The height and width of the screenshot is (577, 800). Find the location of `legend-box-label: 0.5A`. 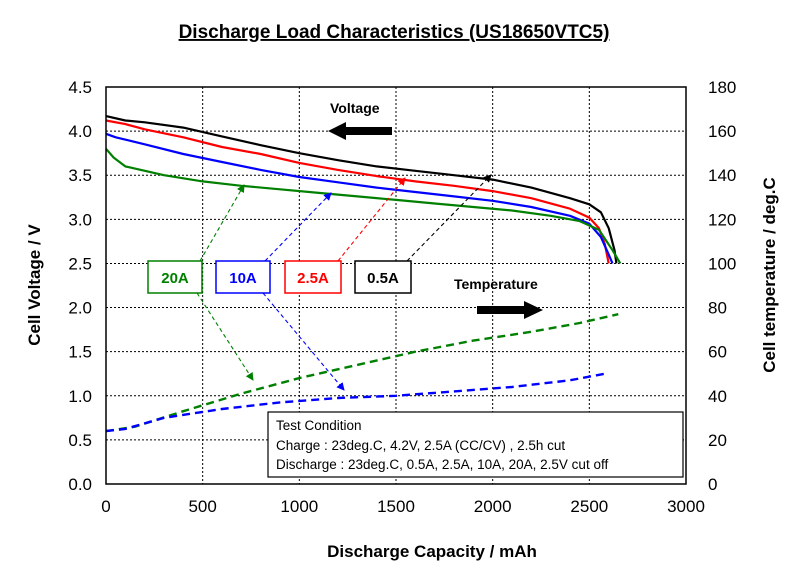

legend-box-label: 0.5A is located at coordinates (383, 278).